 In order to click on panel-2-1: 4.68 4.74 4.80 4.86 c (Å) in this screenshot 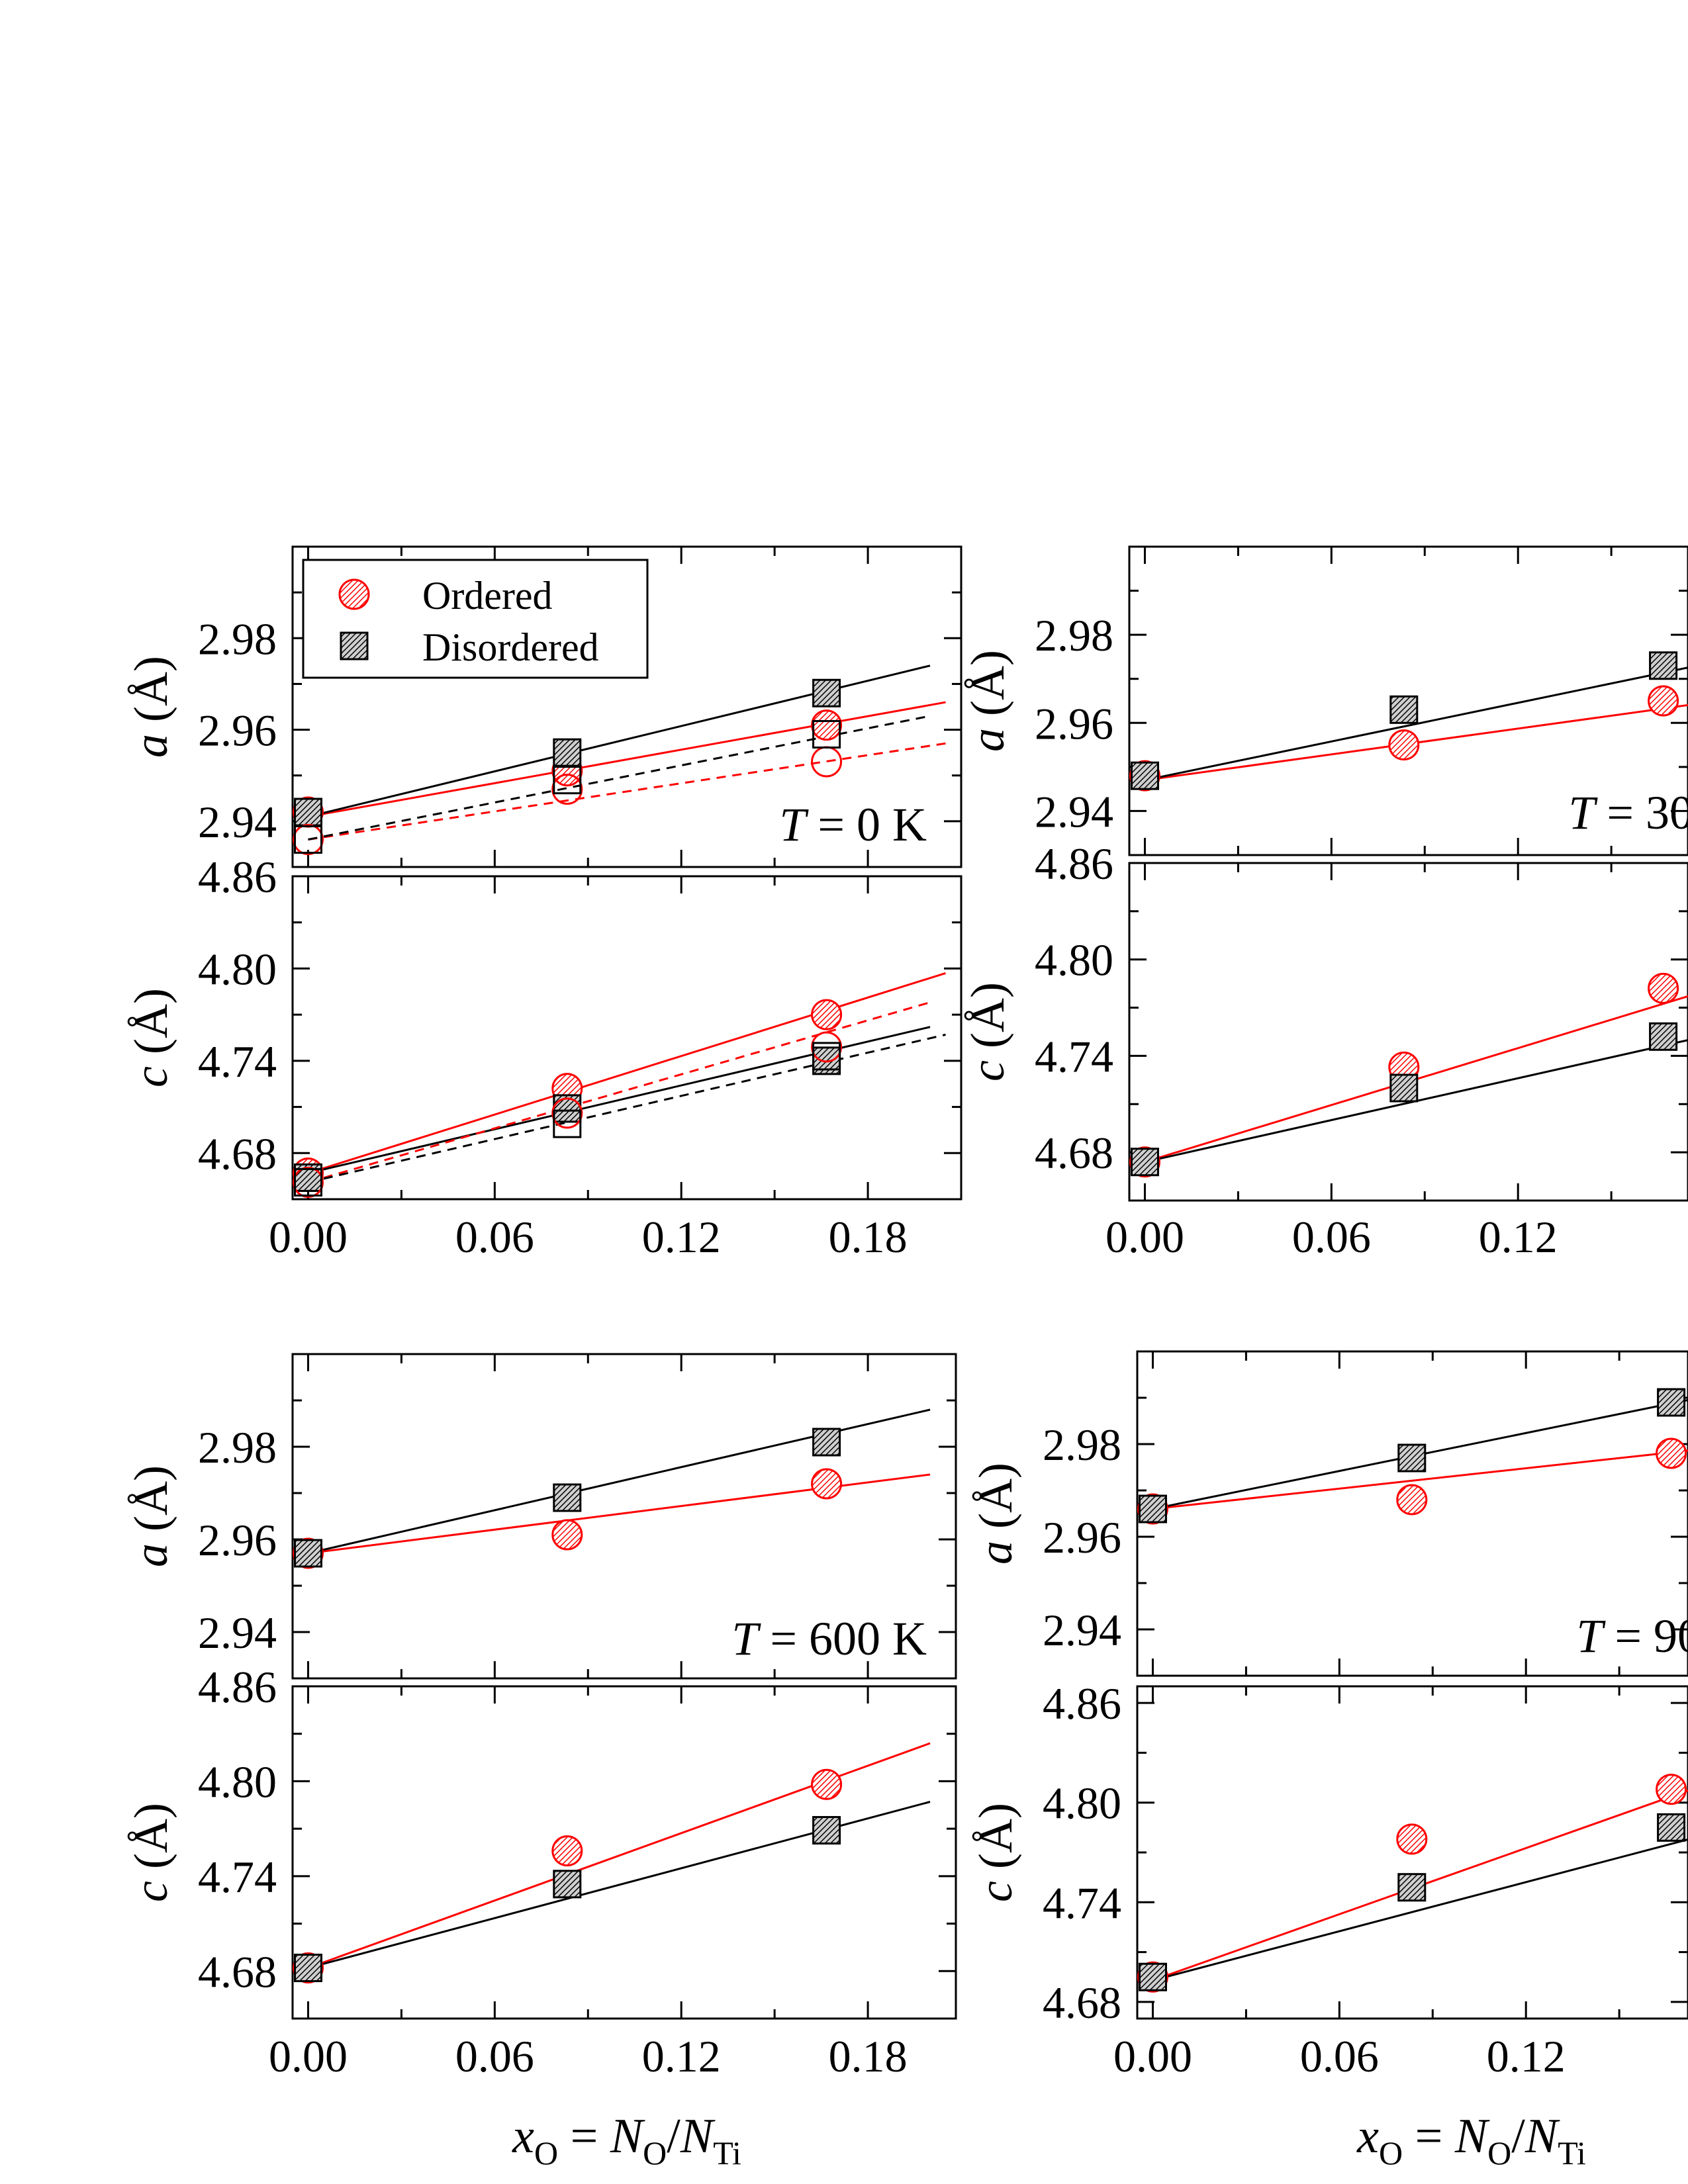, I will do `click(540, 1841)`.